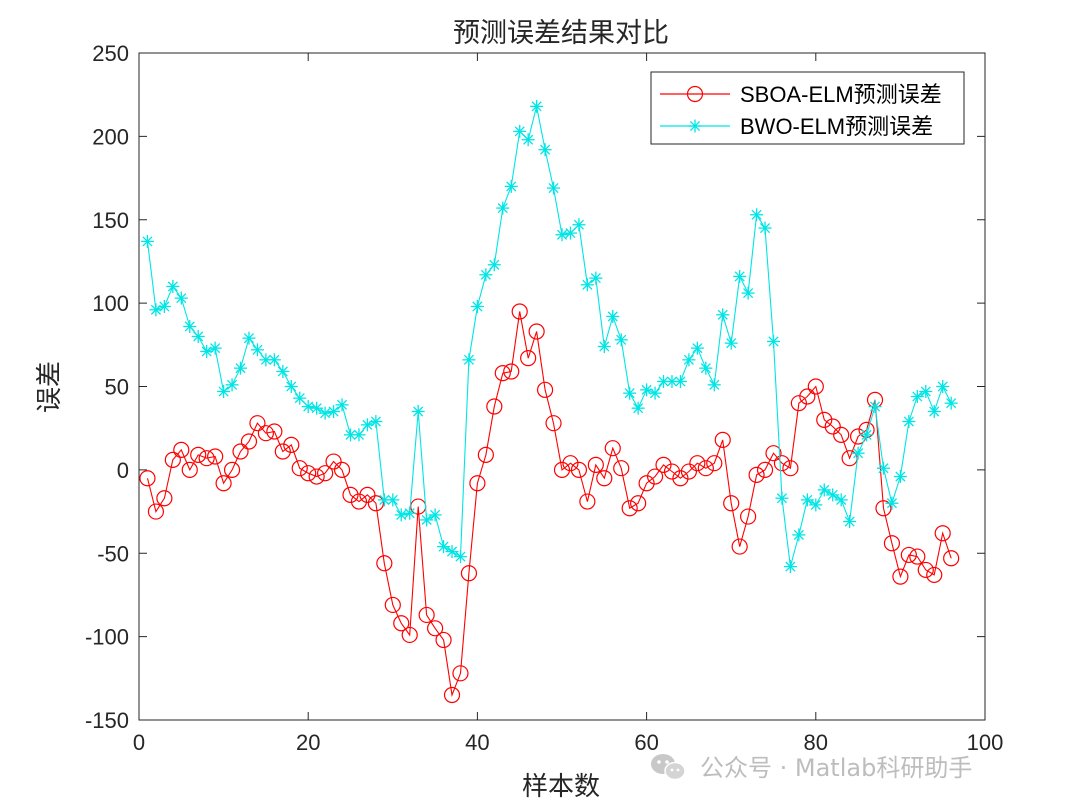 The image size is (1080, 809). What do you see at coordinates (695, 94) in the screenshot?
I see `legend-marker-sboa` at bounding box center [695, 94].